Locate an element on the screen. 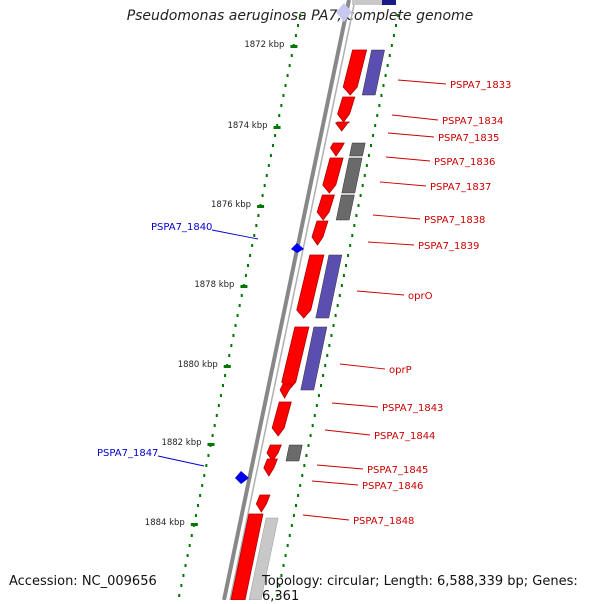  gene-label: PSPA7_1835 is located at coordinates (468, 138).